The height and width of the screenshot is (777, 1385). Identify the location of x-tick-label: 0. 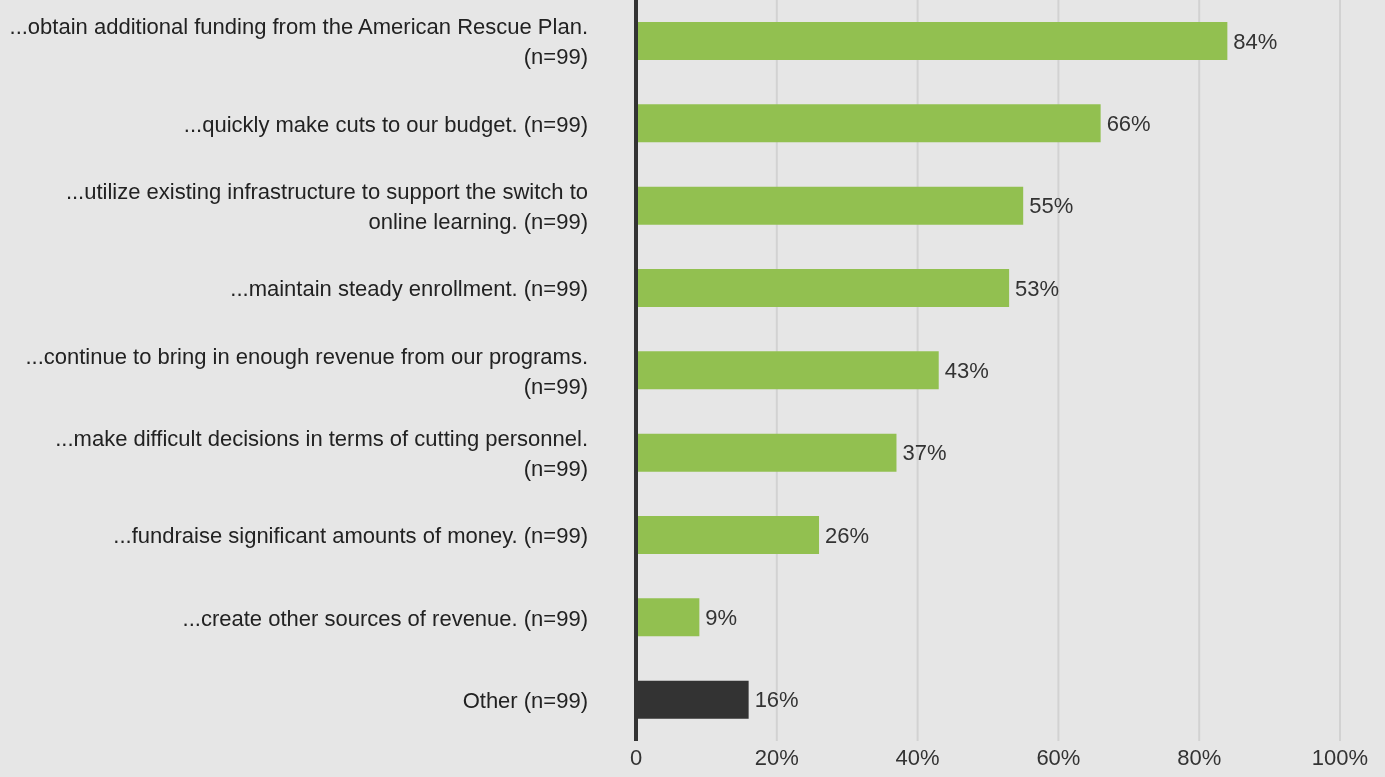
(636, 757).